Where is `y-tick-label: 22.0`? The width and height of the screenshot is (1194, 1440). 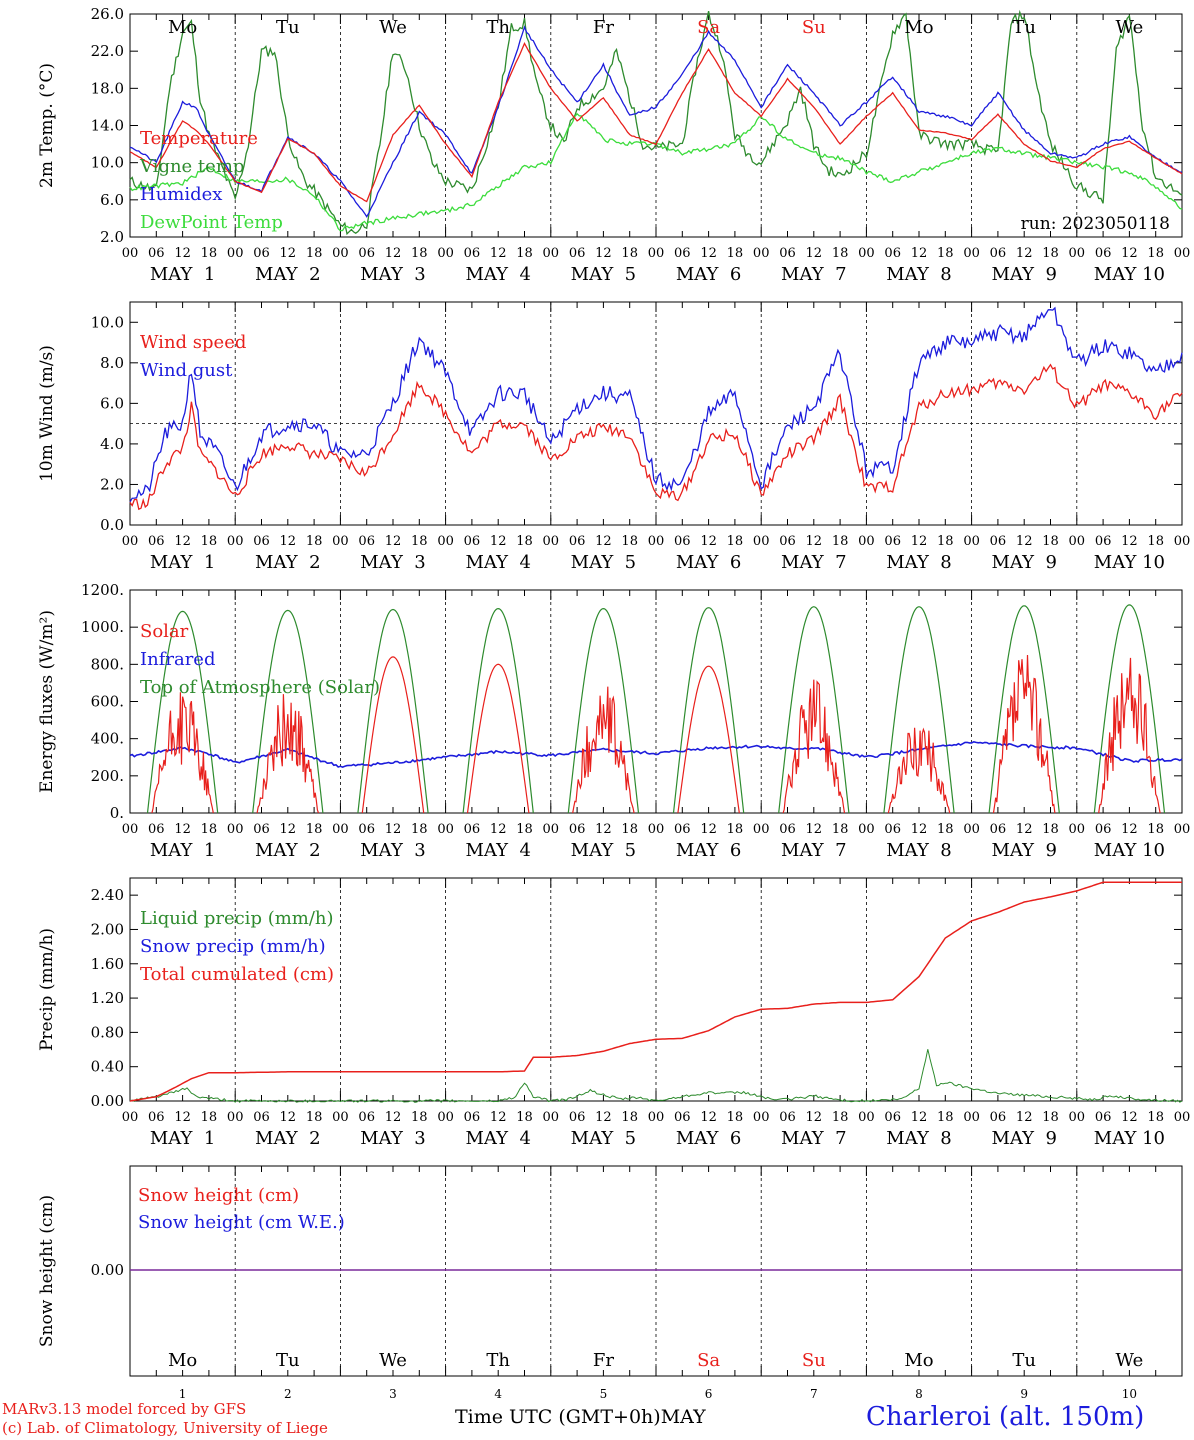
y-tick-label: 22.0 is located at coordinates (107, 51).